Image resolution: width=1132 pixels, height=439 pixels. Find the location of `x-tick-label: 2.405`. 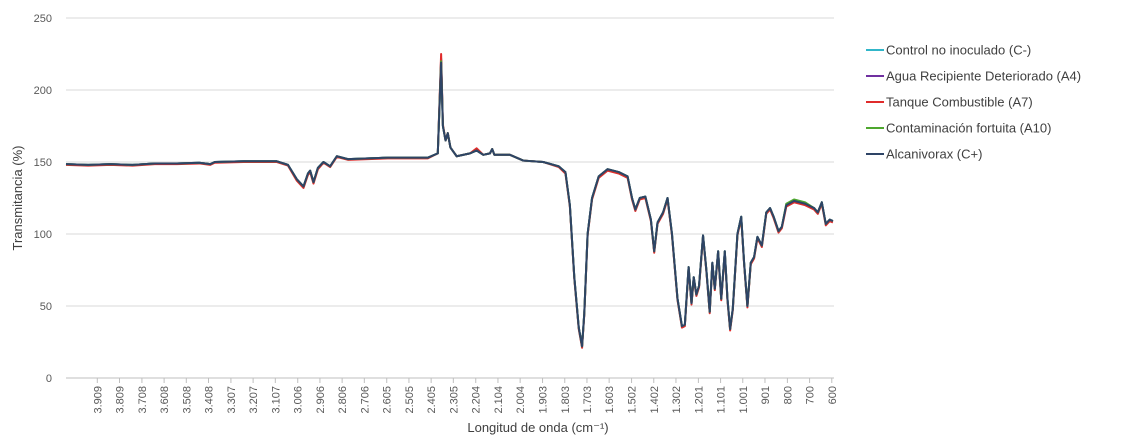

x-tick-label: 2.405 is located at coordinates (432, 400).